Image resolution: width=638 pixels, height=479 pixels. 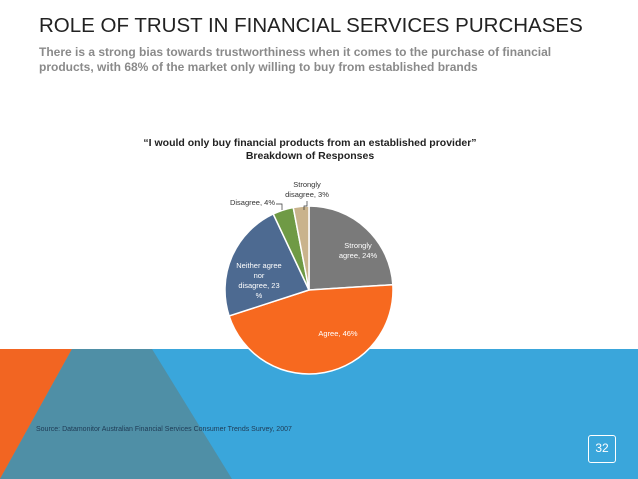 What do you see at coordinates (116, 414) in the screenshot?
I see `teal-triangle` at bounding box center [116, 414].